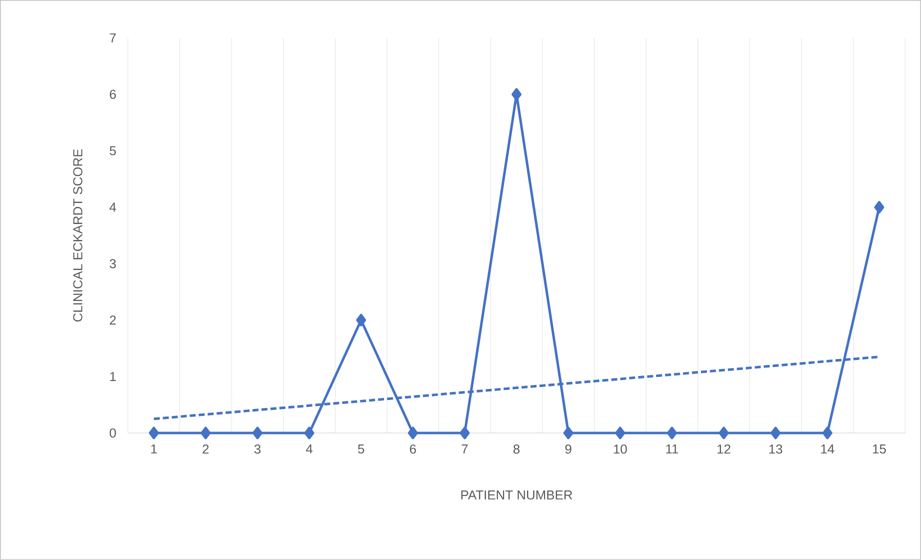 The width and height of the screenshot is (921, 560). I want to click on y-tick-label: 5, so click(113, 151).